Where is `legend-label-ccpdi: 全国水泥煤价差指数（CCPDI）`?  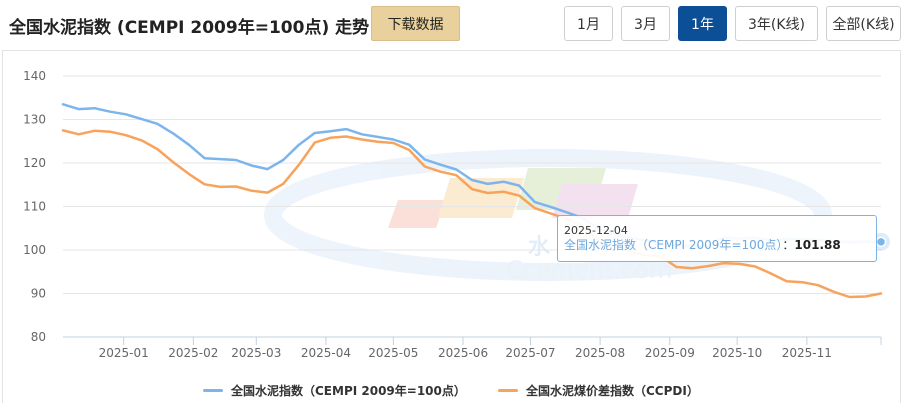 legend-label-ccpdi: 全国水泥煤价差指数（CCPDI） is located at coordinates (612, 390).